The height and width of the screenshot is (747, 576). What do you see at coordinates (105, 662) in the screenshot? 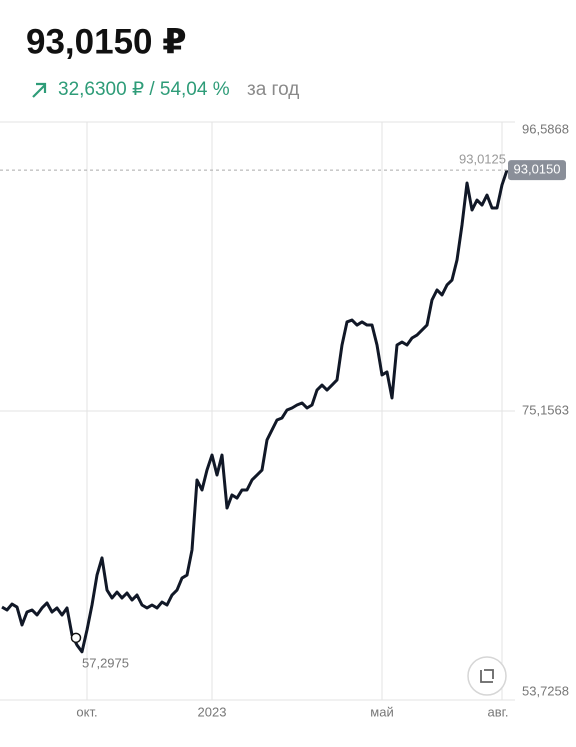
I see `min-label: 57,2975` at bounding box center [105, 662].